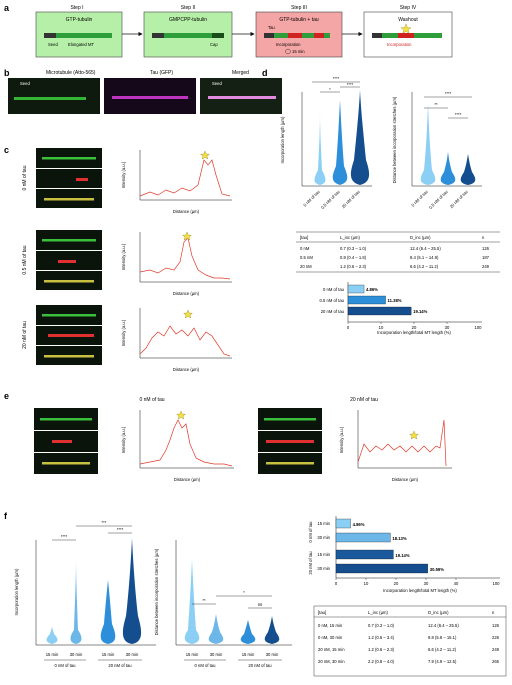 The width and height of the screenshot is (512, 685). Describe the element at coordinates (123, 174) in the screenshot. I see `c1-ylabel: Intensity (a.u.)` at that location.